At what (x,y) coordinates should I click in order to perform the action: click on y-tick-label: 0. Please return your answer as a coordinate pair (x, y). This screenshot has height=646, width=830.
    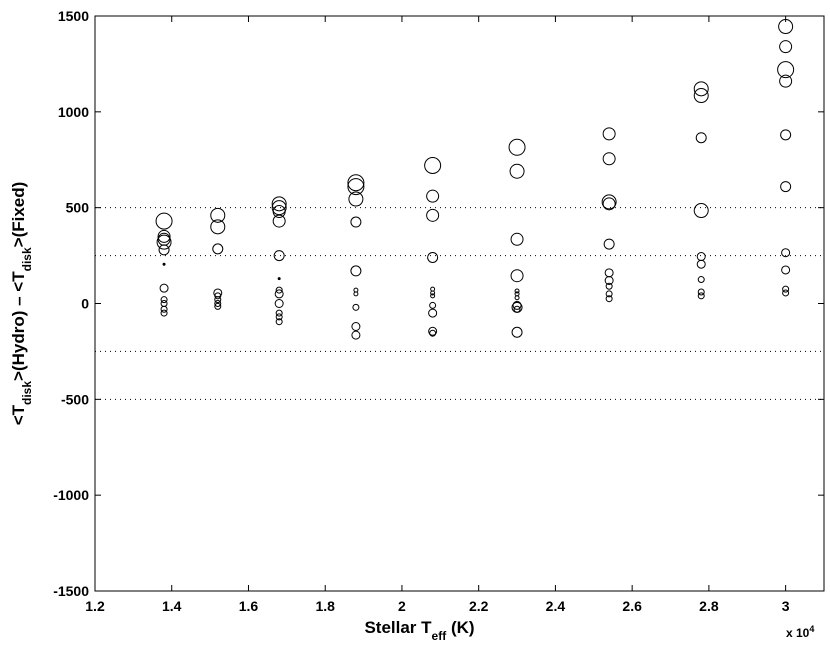
    Looking at the image, I should click on (85, 304).